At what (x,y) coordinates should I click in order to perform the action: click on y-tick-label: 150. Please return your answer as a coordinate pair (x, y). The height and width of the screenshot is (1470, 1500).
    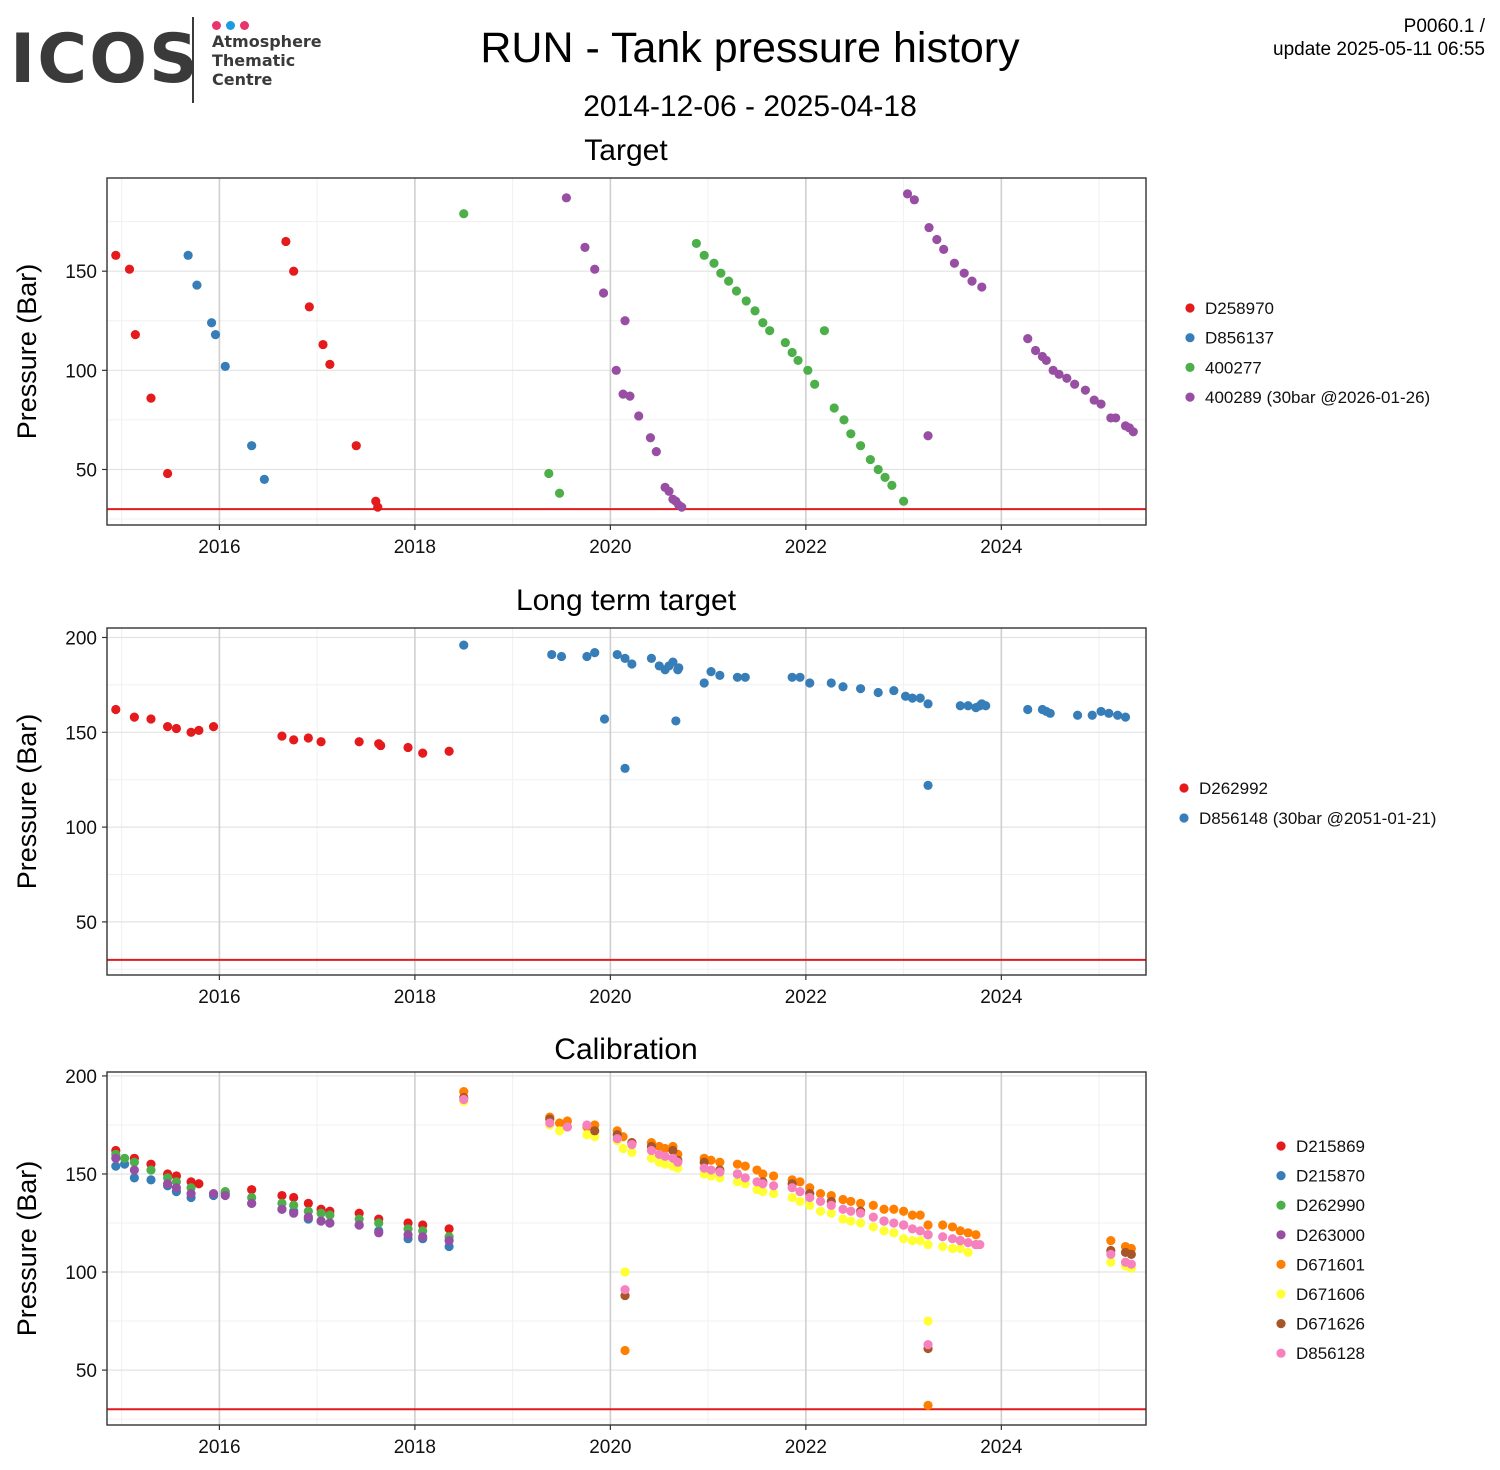
    Looking at the image, I should click on (81, 733).